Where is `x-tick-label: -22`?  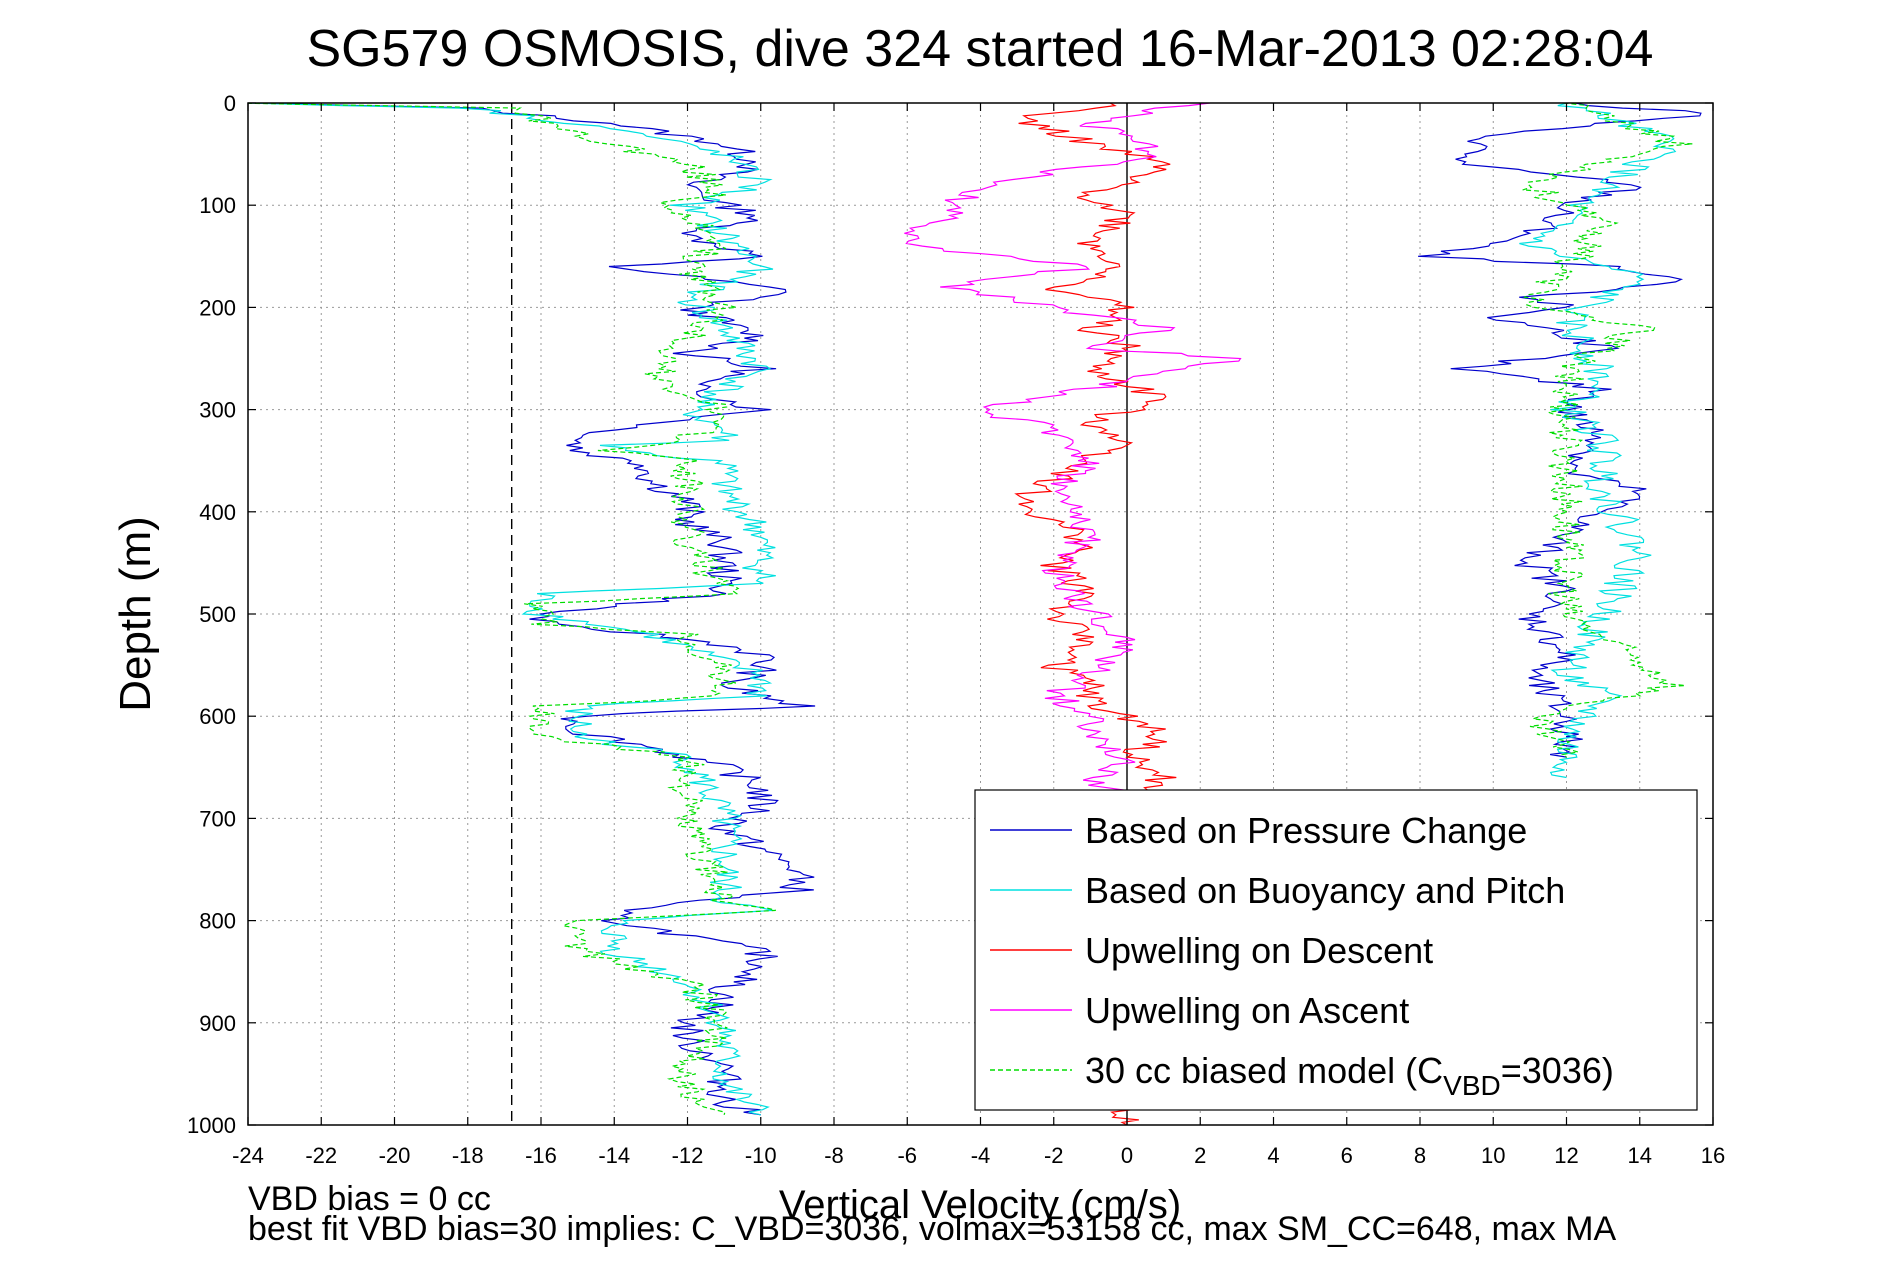 x-tick-label: -22 is located at coordinates (321, 1155).